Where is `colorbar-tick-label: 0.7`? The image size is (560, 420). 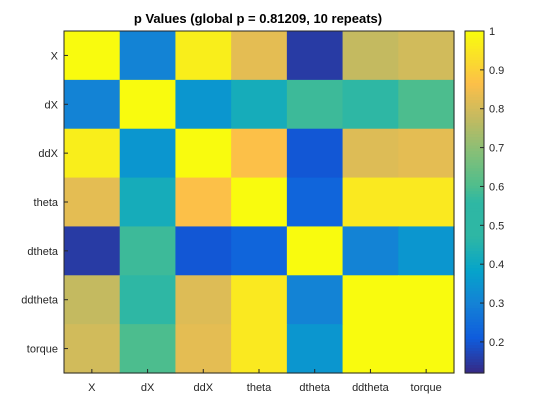 colorbar-tick-label: 0.7 is located at coordinates (496, 149).